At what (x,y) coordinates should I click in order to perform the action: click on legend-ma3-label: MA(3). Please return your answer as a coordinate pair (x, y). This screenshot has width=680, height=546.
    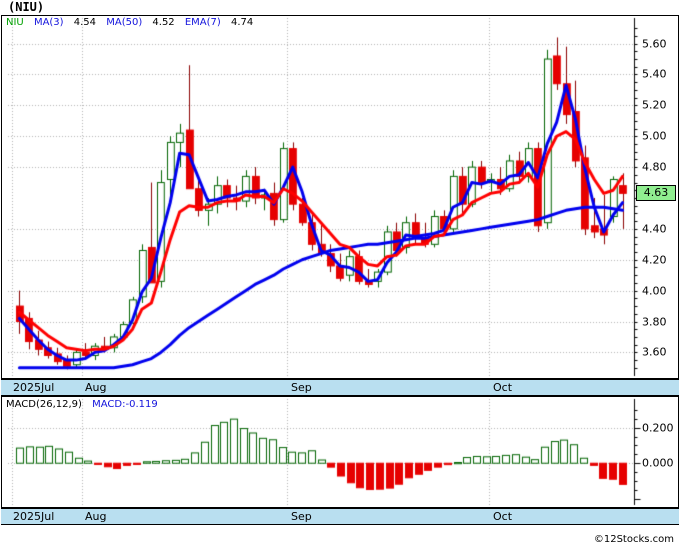
    Looking at the image, I should click on (48, 22).